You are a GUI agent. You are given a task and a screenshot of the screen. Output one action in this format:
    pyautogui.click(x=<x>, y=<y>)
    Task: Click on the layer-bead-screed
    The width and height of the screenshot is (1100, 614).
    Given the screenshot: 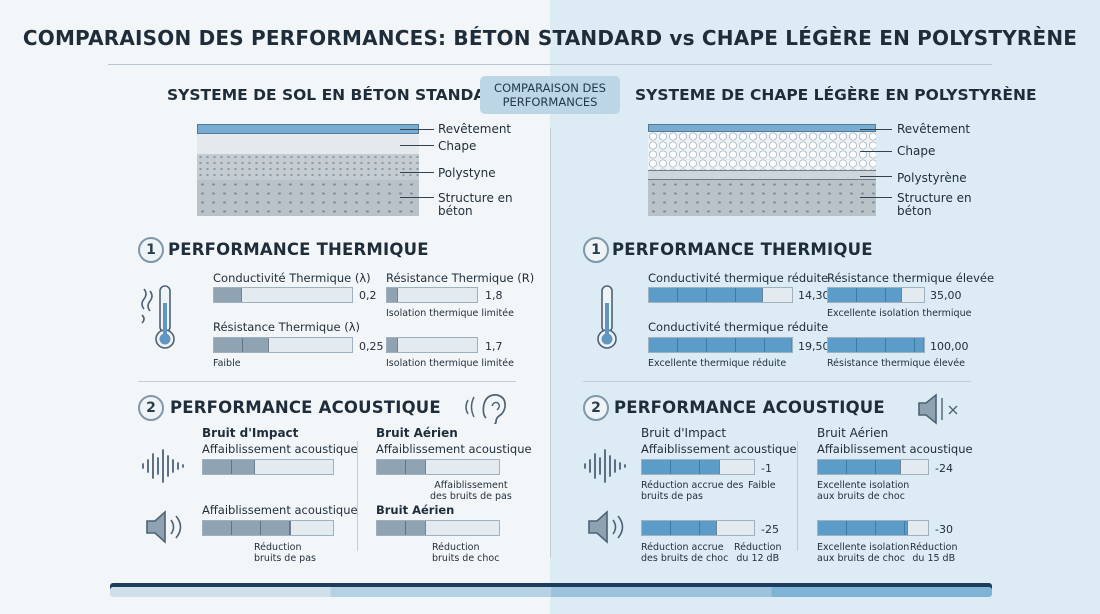 What is the action you would take?
    pyautogui.click(x=762, y=151)
    